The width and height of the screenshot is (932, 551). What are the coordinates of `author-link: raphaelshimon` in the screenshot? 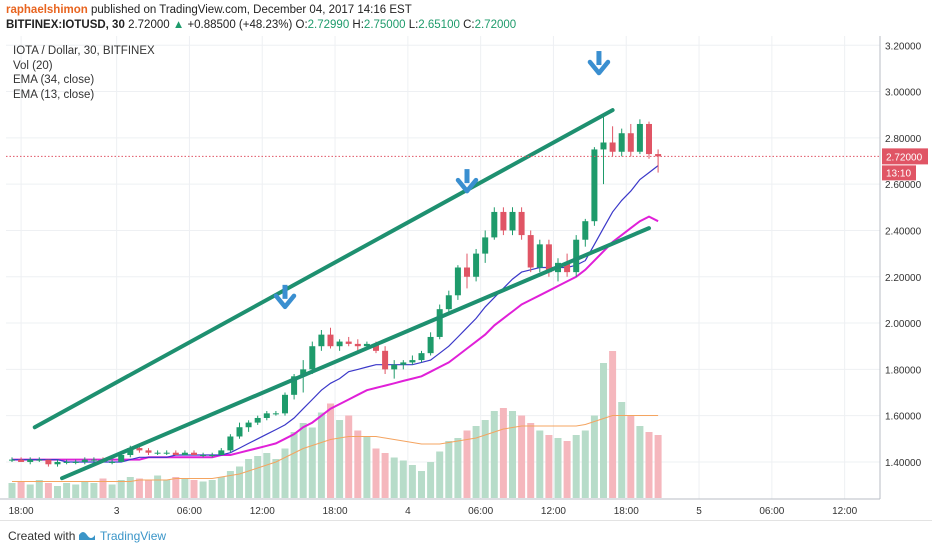 It's located at (47, 10).